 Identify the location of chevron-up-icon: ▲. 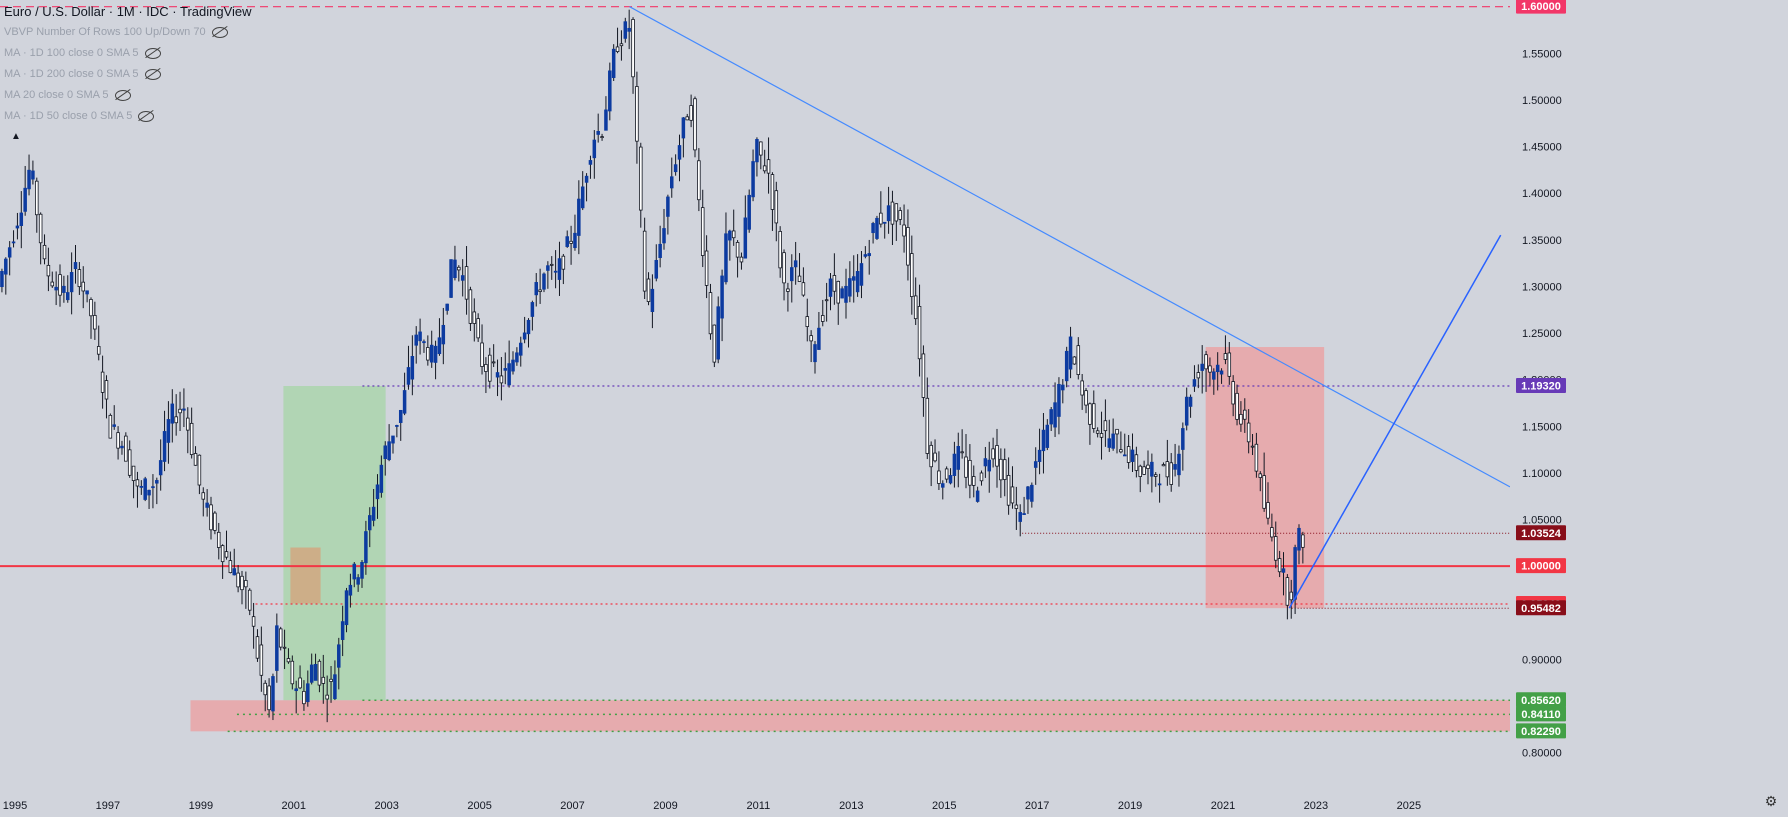
(16, 136).